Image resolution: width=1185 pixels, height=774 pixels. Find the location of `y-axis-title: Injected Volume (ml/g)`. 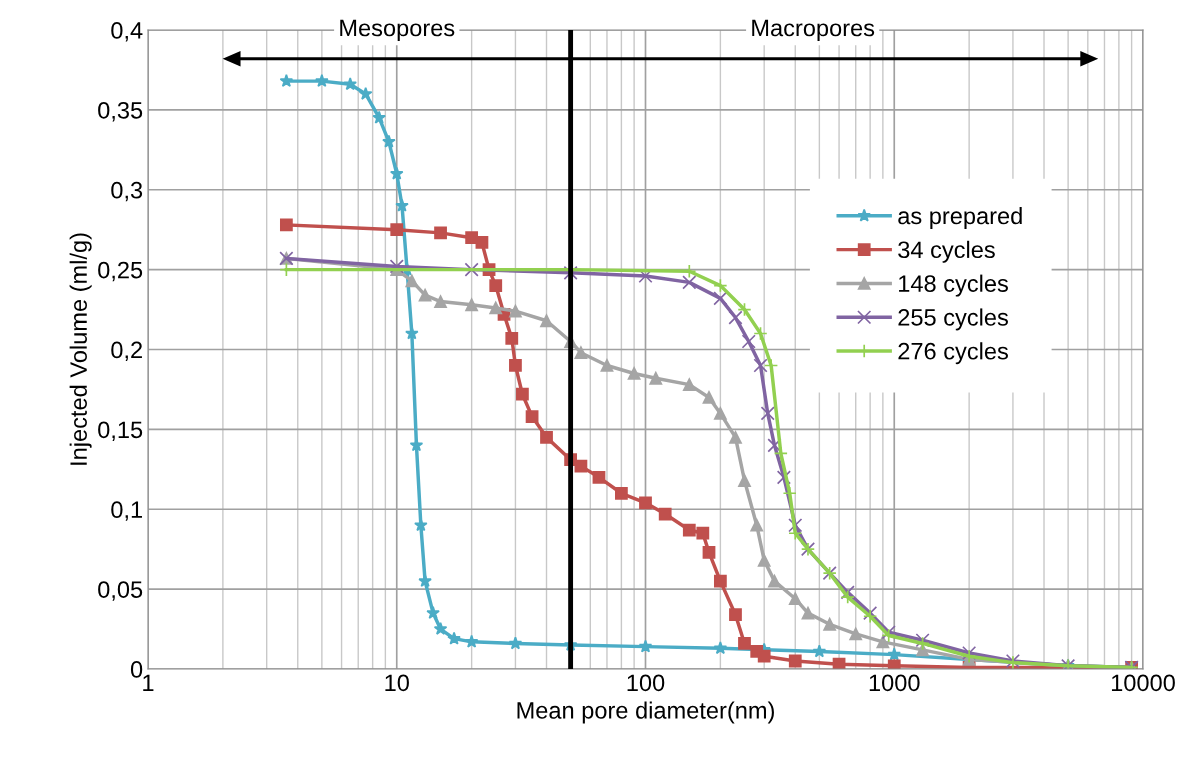

y-axis-title: Injected Volume (ml/g) is located at coordinates (80, 349).